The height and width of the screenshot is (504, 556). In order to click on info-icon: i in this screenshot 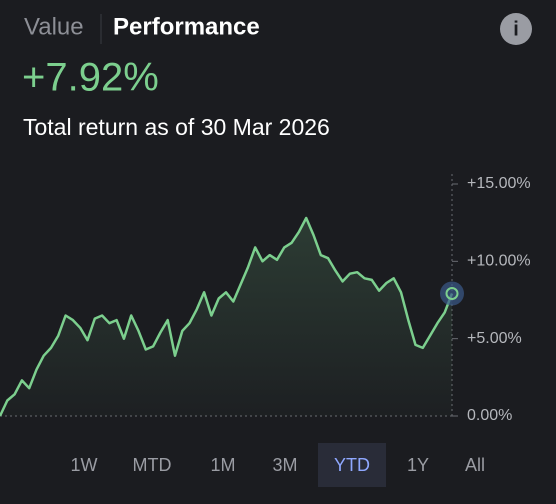, I will do `click(516, 29)`.